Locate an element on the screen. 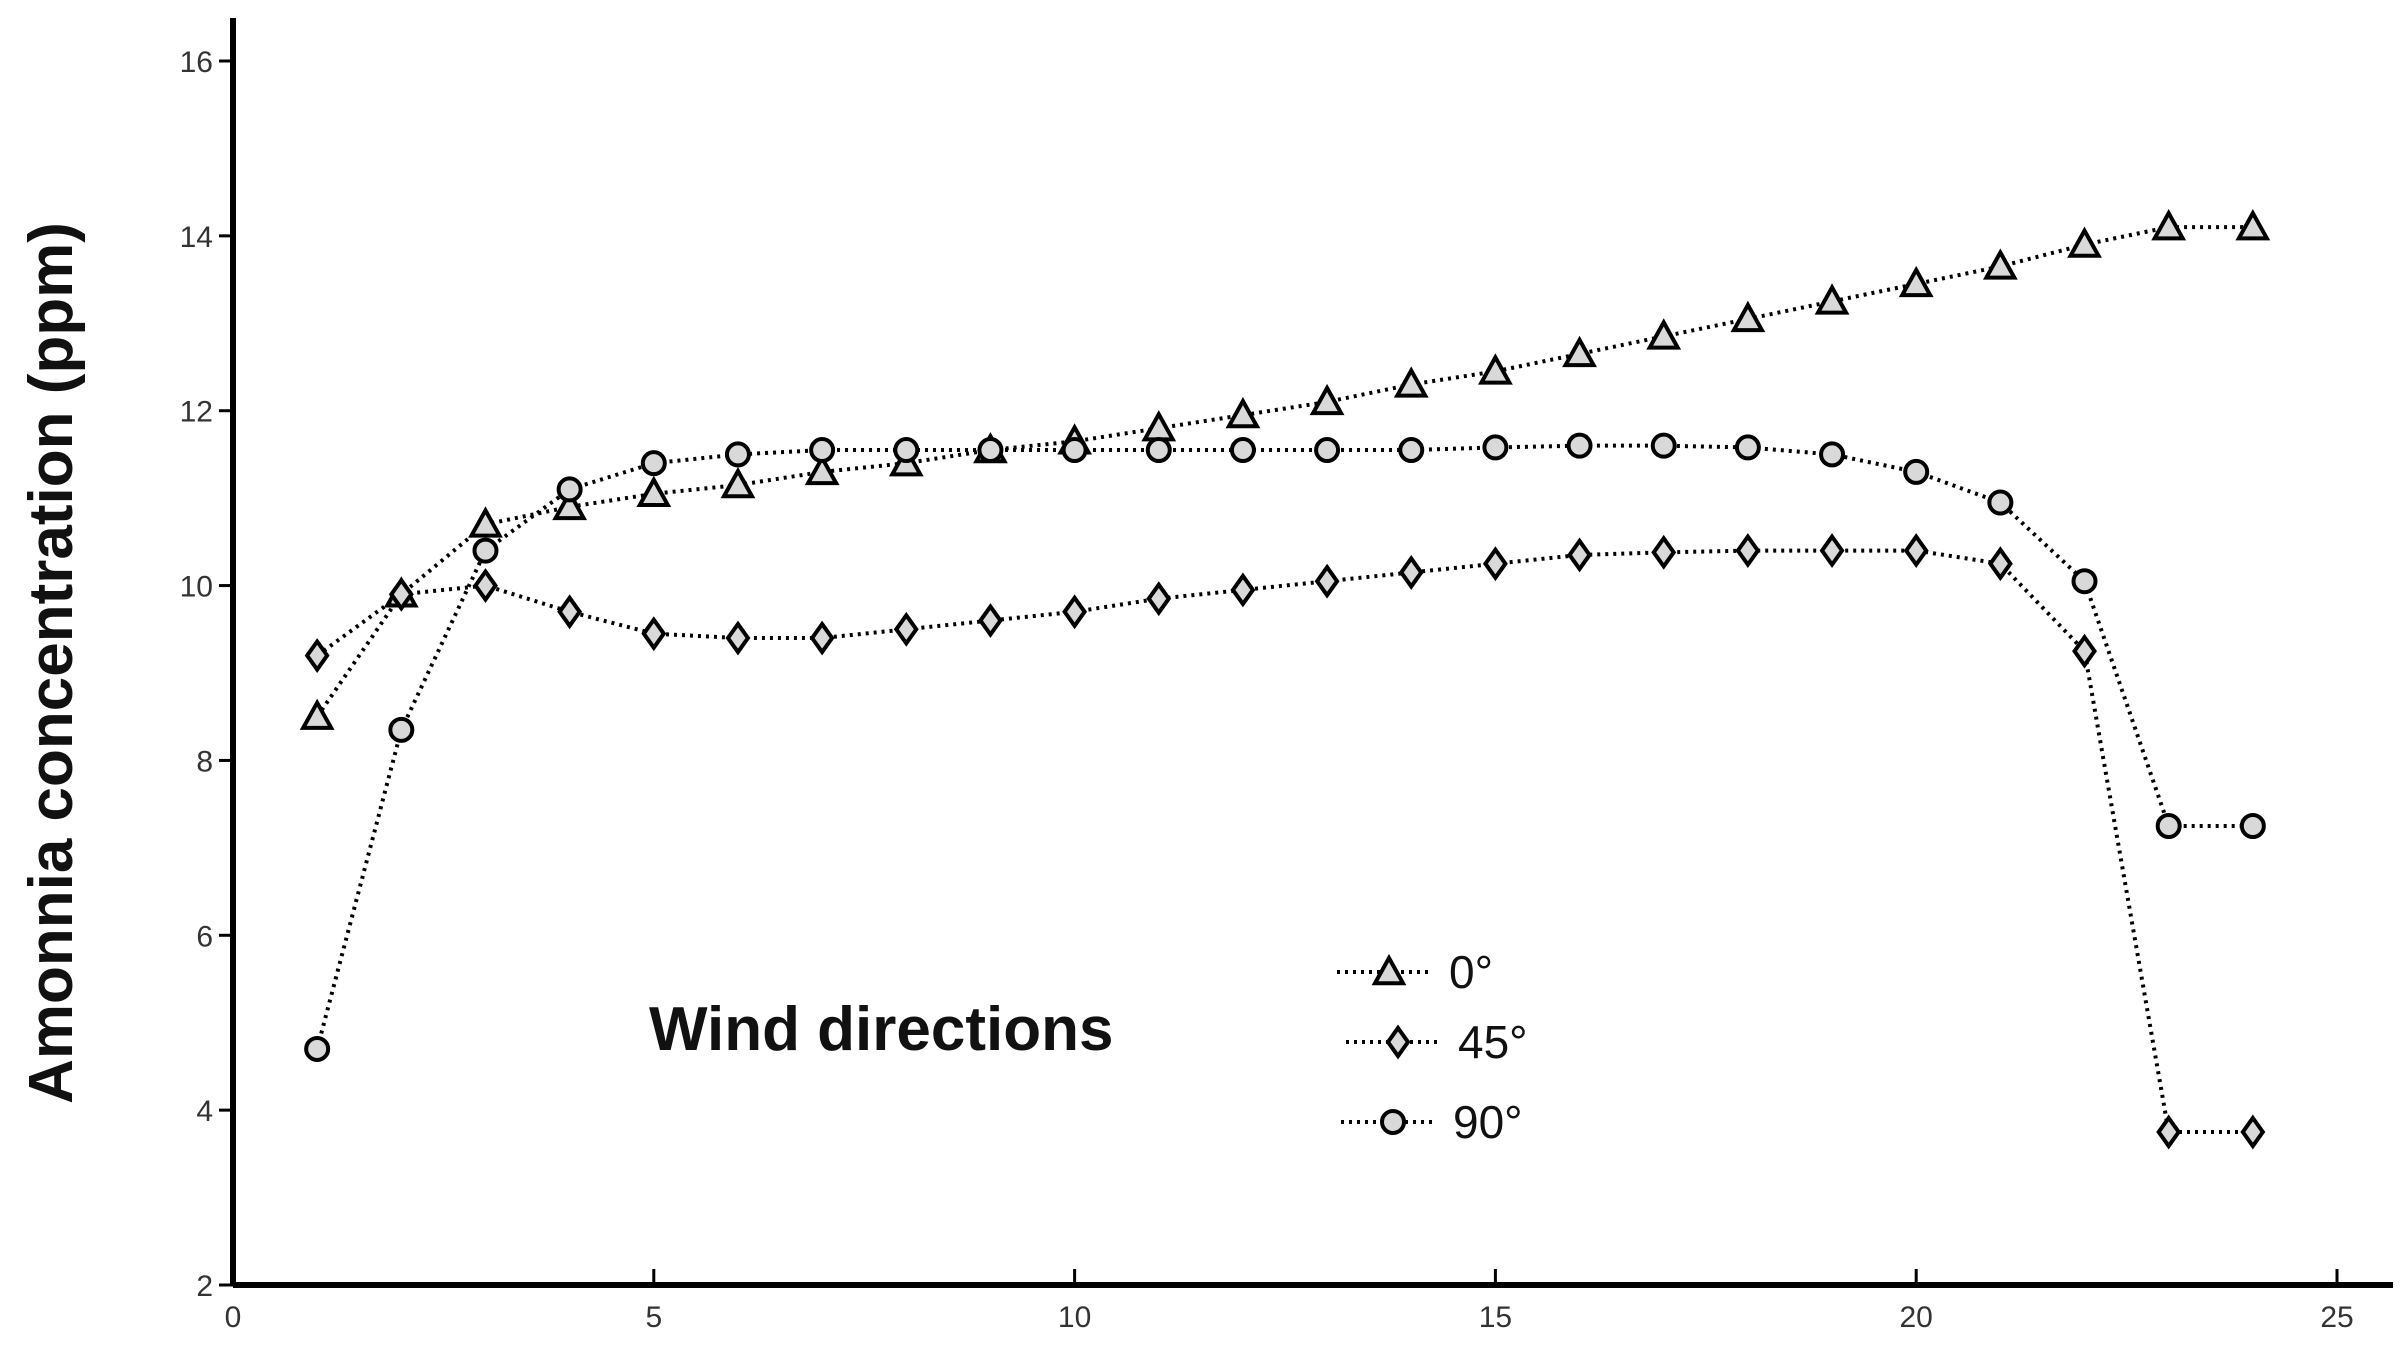  y-axis-label: Amonnia concentration (ppm) is located at coordinates (51, 663).